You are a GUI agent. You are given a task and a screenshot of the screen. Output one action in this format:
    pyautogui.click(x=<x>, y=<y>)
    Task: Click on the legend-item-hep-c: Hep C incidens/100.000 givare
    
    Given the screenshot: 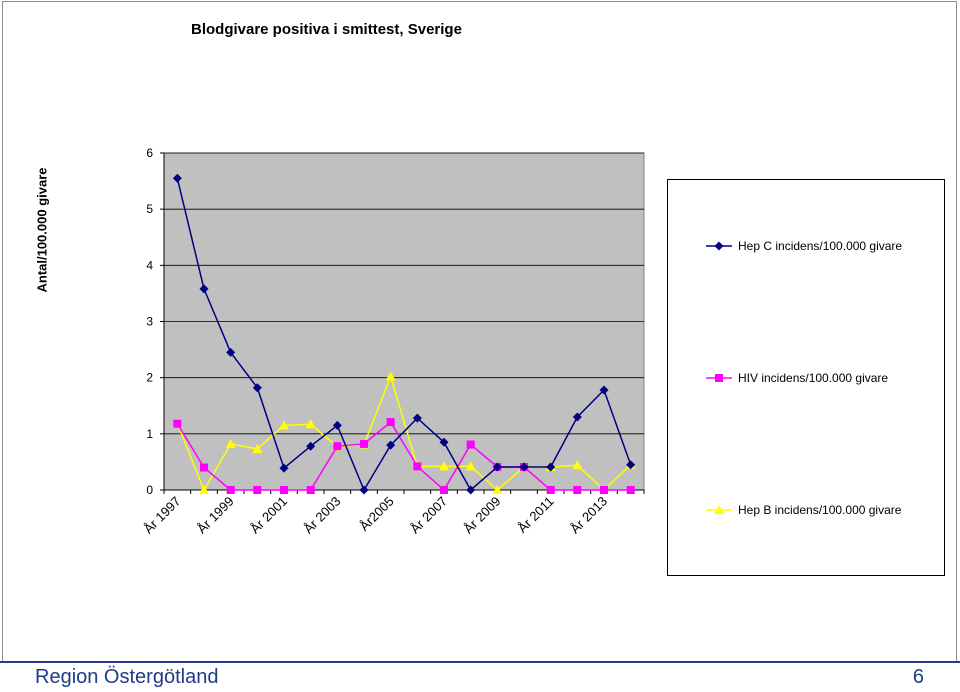 What is the action you would take?
    pyautogui.click(x=804, y=246)
    